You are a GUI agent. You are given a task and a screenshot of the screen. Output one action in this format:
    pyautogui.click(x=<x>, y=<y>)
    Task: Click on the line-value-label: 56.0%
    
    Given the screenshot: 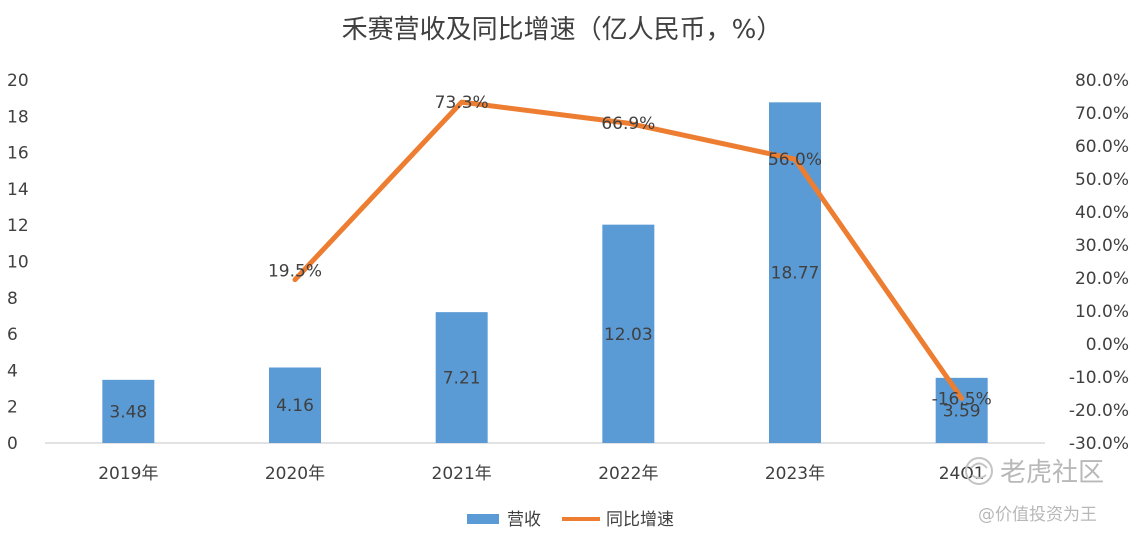 What is the action you would take?
    pyautogui.click(x=795, y=160)
    